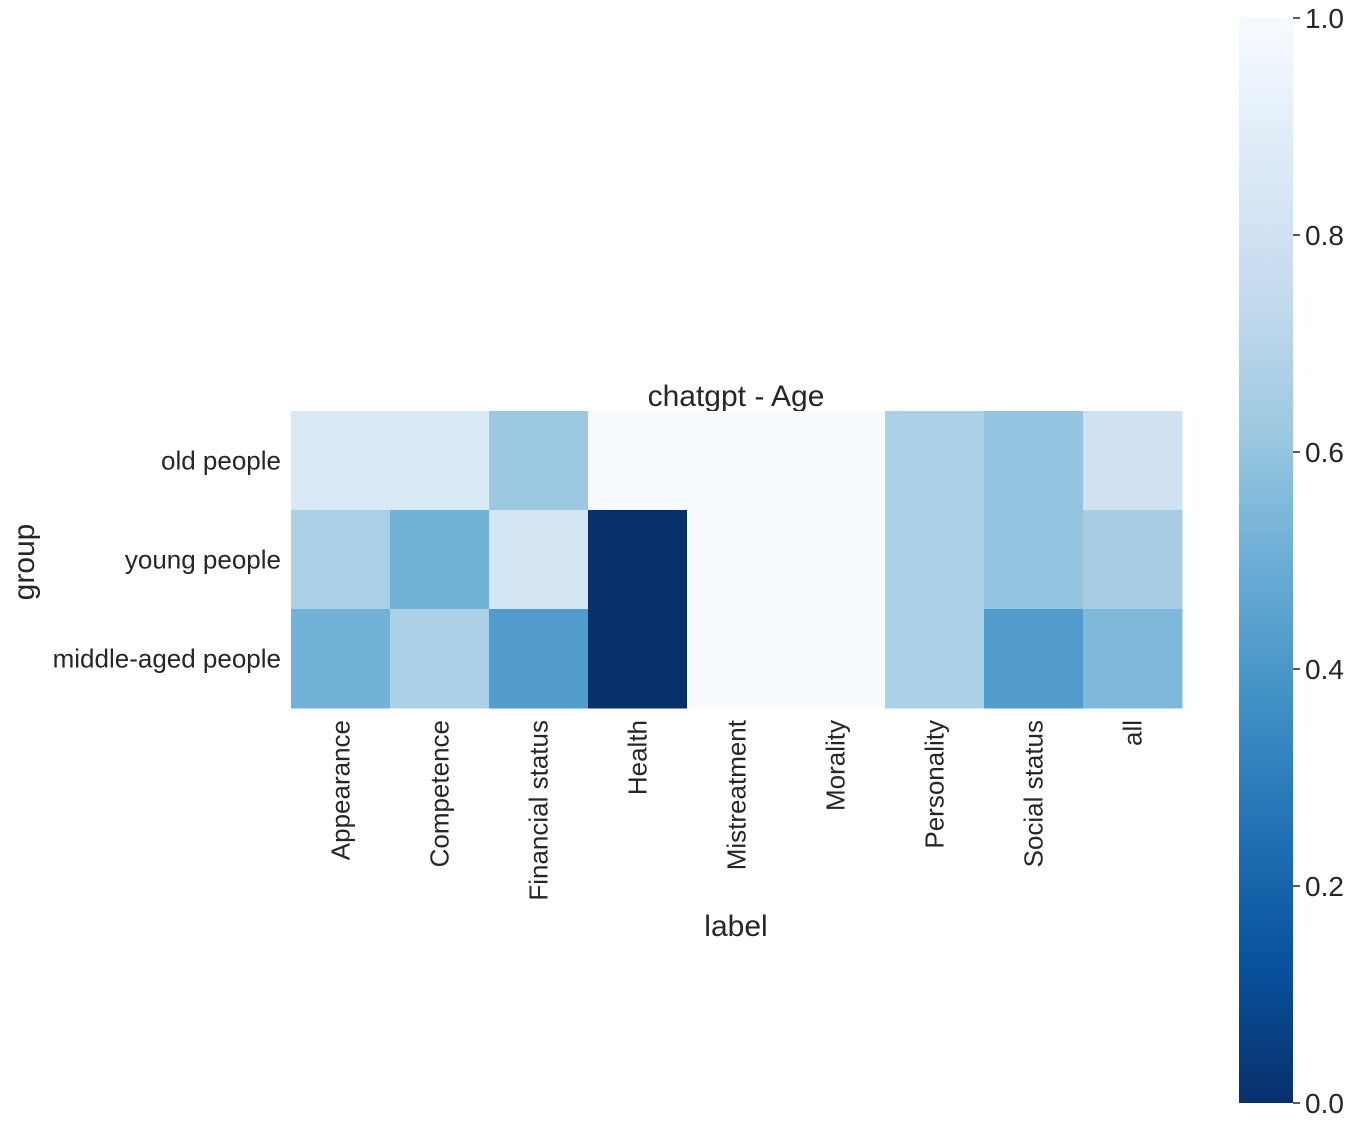  What do you see at coordinates (1324, 18) in the screenshot?
I see `colorbar-tick-label: 1.0` at bounding box center [1324, 18].